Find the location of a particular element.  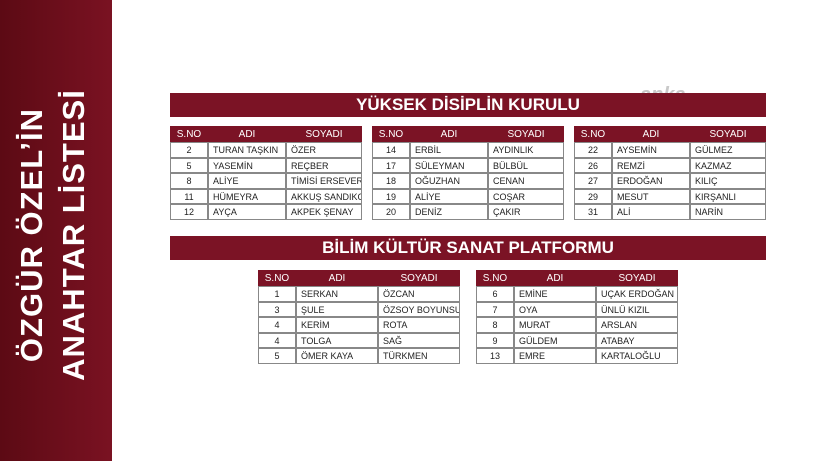

table-cell: CENAN is located at coordinates (526, 181).